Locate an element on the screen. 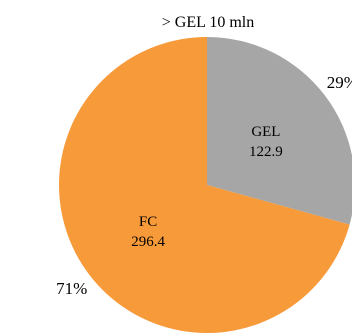 This screenshot has height=334, width=352. slice-percent-label: 29% is located at coordinates (339, 82).